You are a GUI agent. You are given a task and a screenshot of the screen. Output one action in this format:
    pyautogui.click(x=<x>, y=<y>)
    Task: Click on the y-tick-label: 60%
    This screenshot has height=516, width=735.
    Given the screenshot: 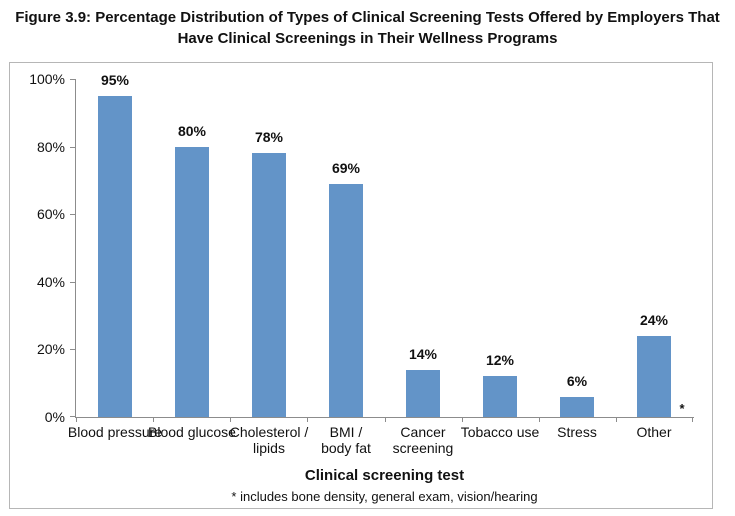 What is the action you would take?
    pyautogui.click(x=50, y=214)
    